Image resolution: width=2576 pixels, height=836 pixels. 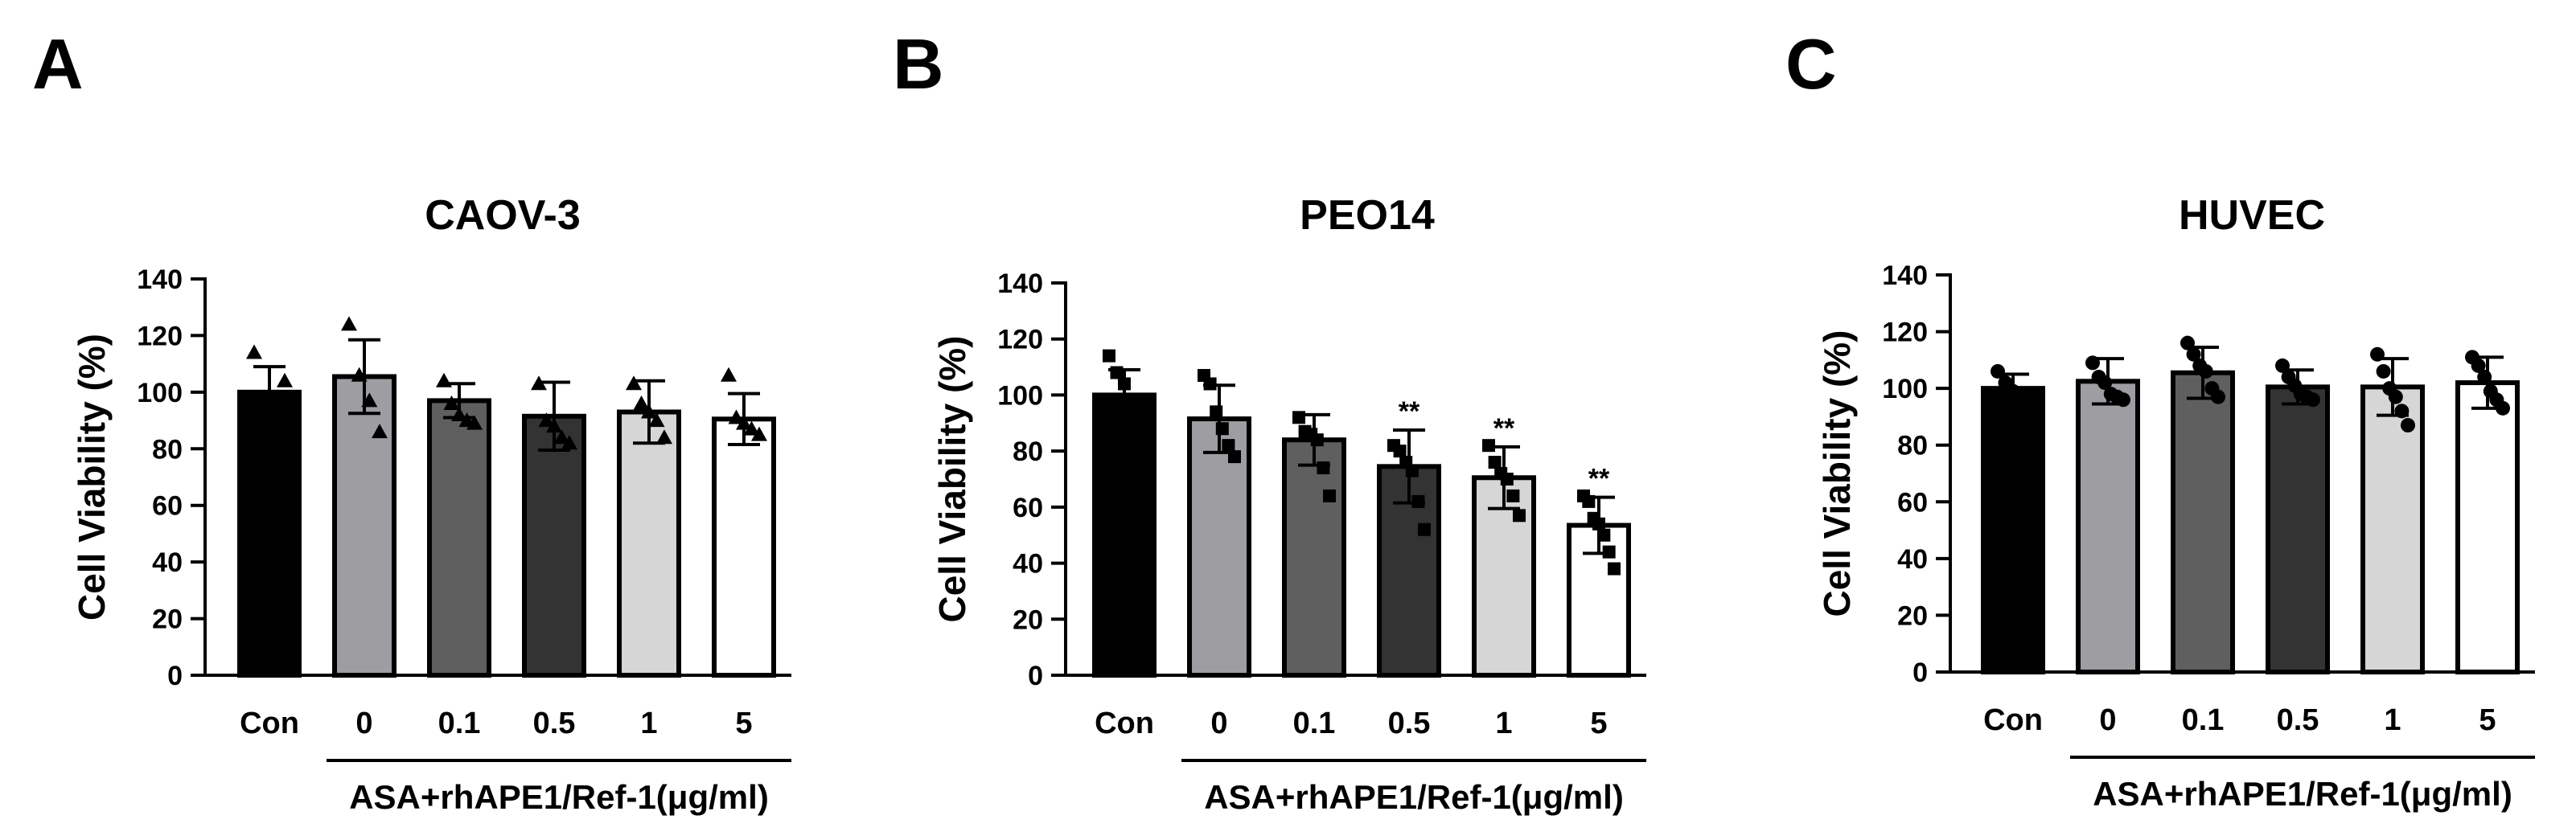 What do you see at coordinates (2252, 215) in the screenshot?
I see `chart-title: HUVEC` at bounding box center [2252, 215].